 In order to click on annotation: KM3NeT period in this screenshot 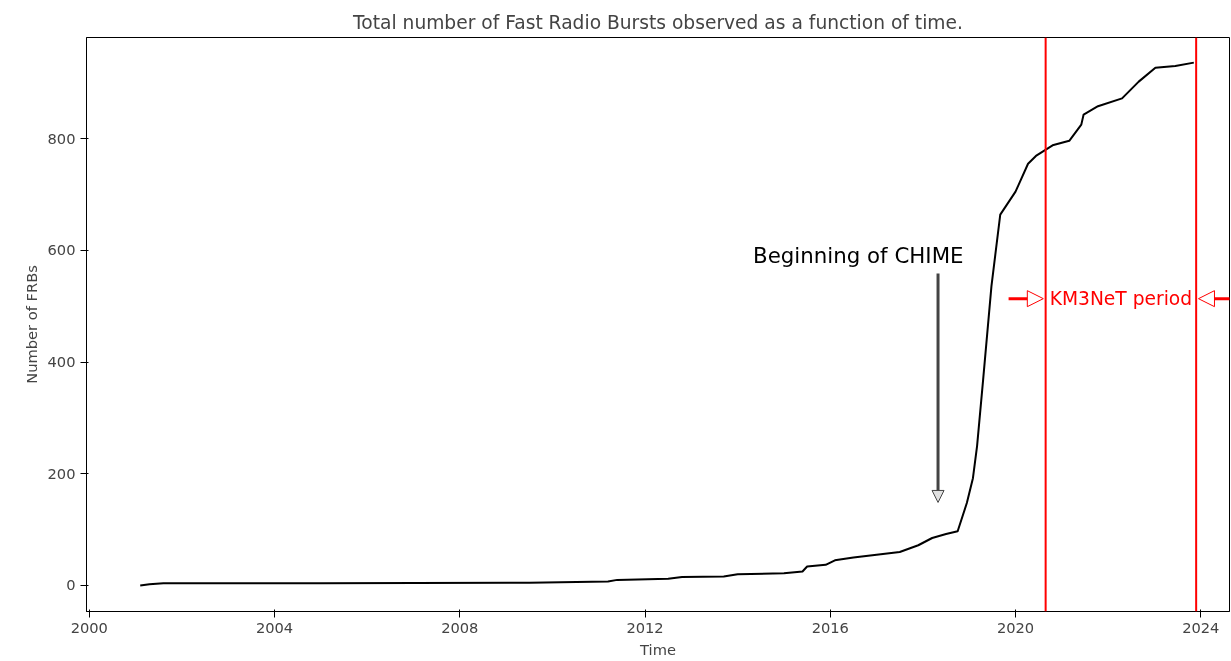, I will do `click(1121, 299)`.